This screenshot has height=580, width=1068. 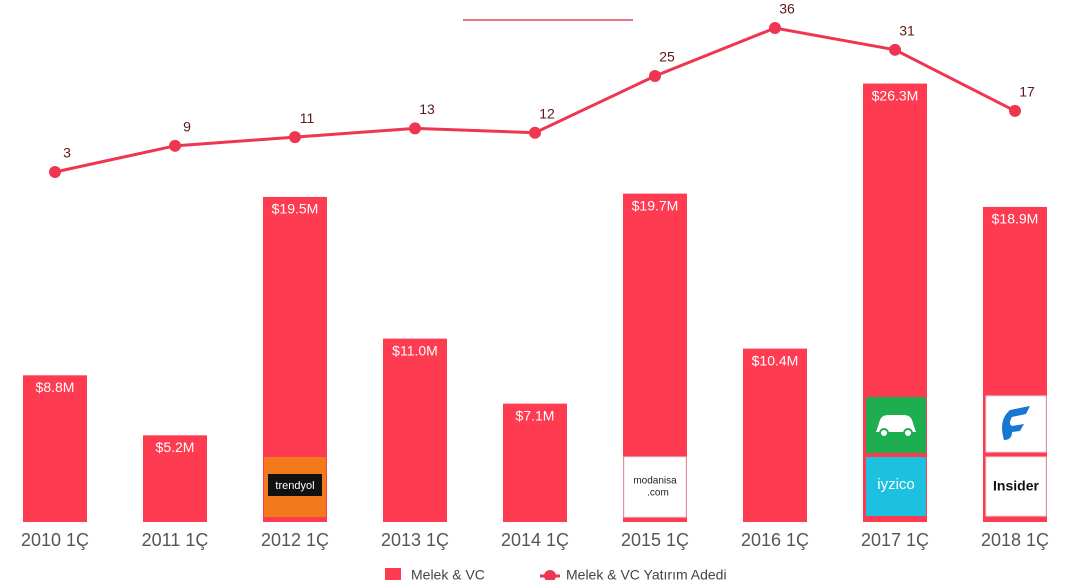 What do you see at coordinates (655, 540) in the screenshot?
I see `x-tick-label: 2015 1Ç` at bounding box center [655, 540].